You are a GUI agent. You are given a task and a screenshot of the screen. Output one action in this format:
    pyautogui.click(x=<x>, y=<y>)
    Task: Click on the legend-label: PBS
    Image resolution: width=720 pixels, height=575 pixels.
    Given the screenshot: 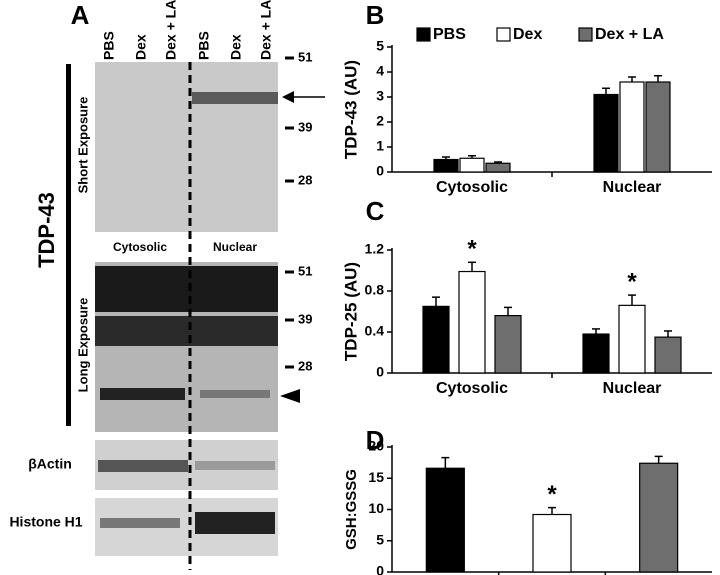 What is the action you would take?
    pyautogui.click(x=449, y=34)
    